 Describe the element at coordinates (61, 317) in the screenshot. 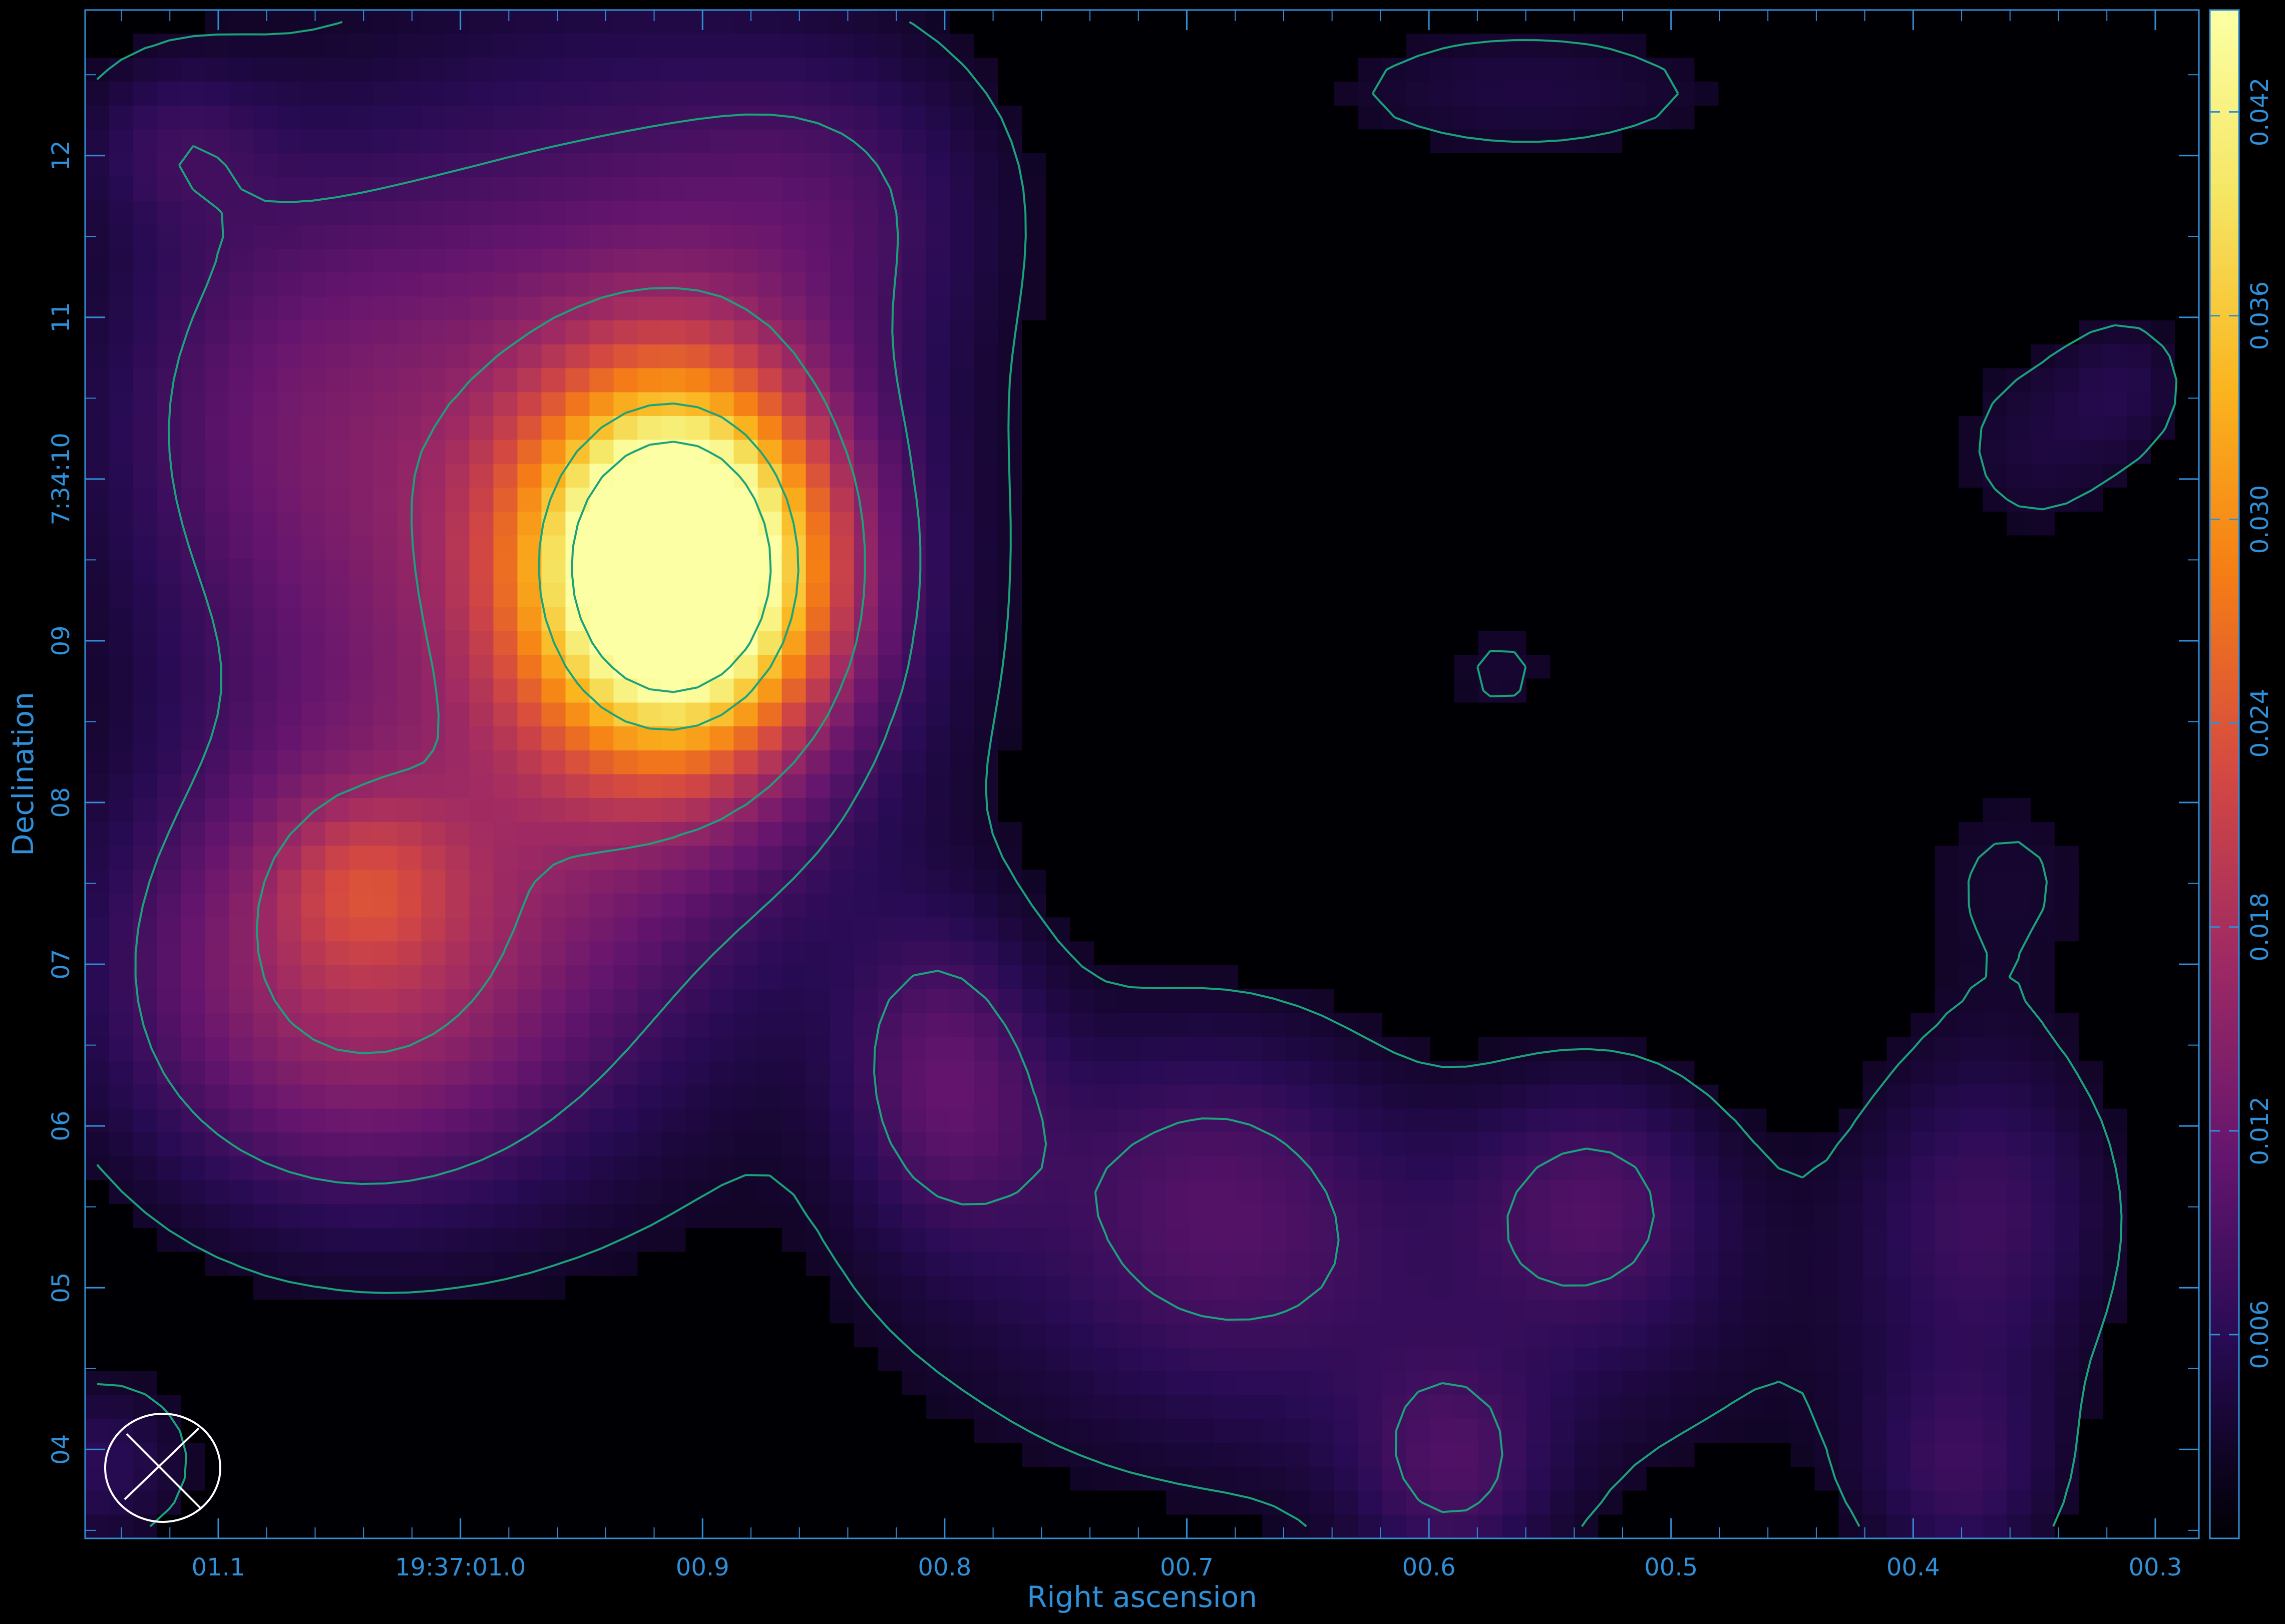

I see `y-tick-label: 11` at that location.